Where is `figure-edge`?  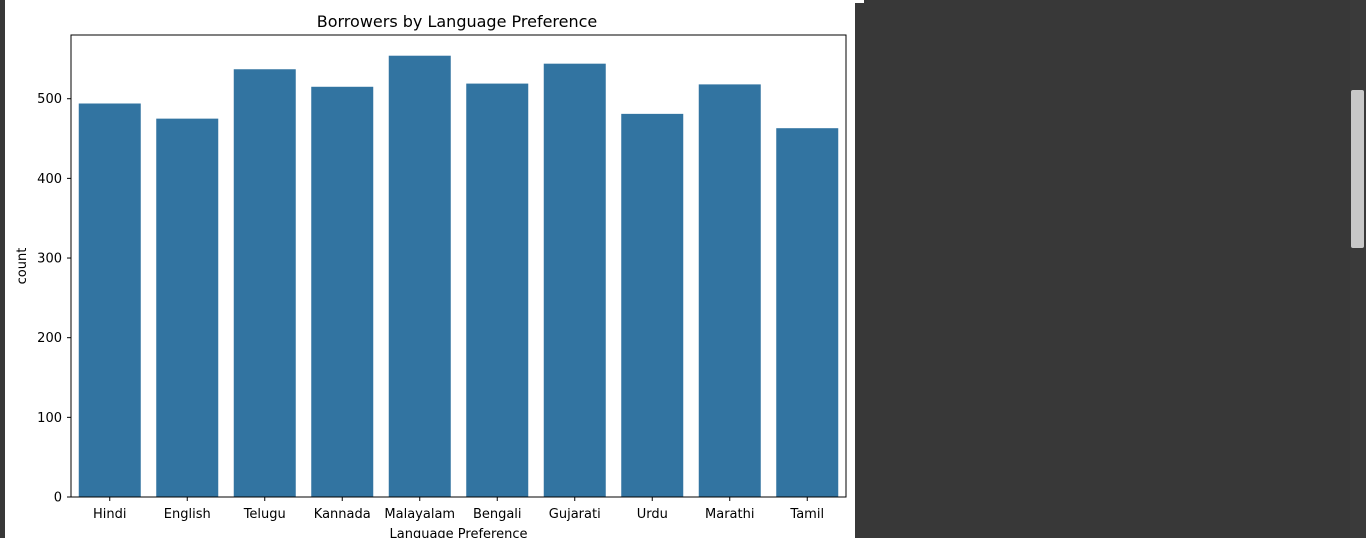 figure-edge is located at coordinates (859, 1).